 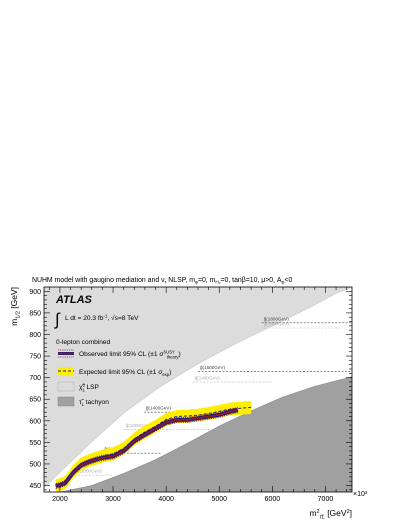 I want to click on svg-text: τ̃L tachyon, so click(x=94, y=403).